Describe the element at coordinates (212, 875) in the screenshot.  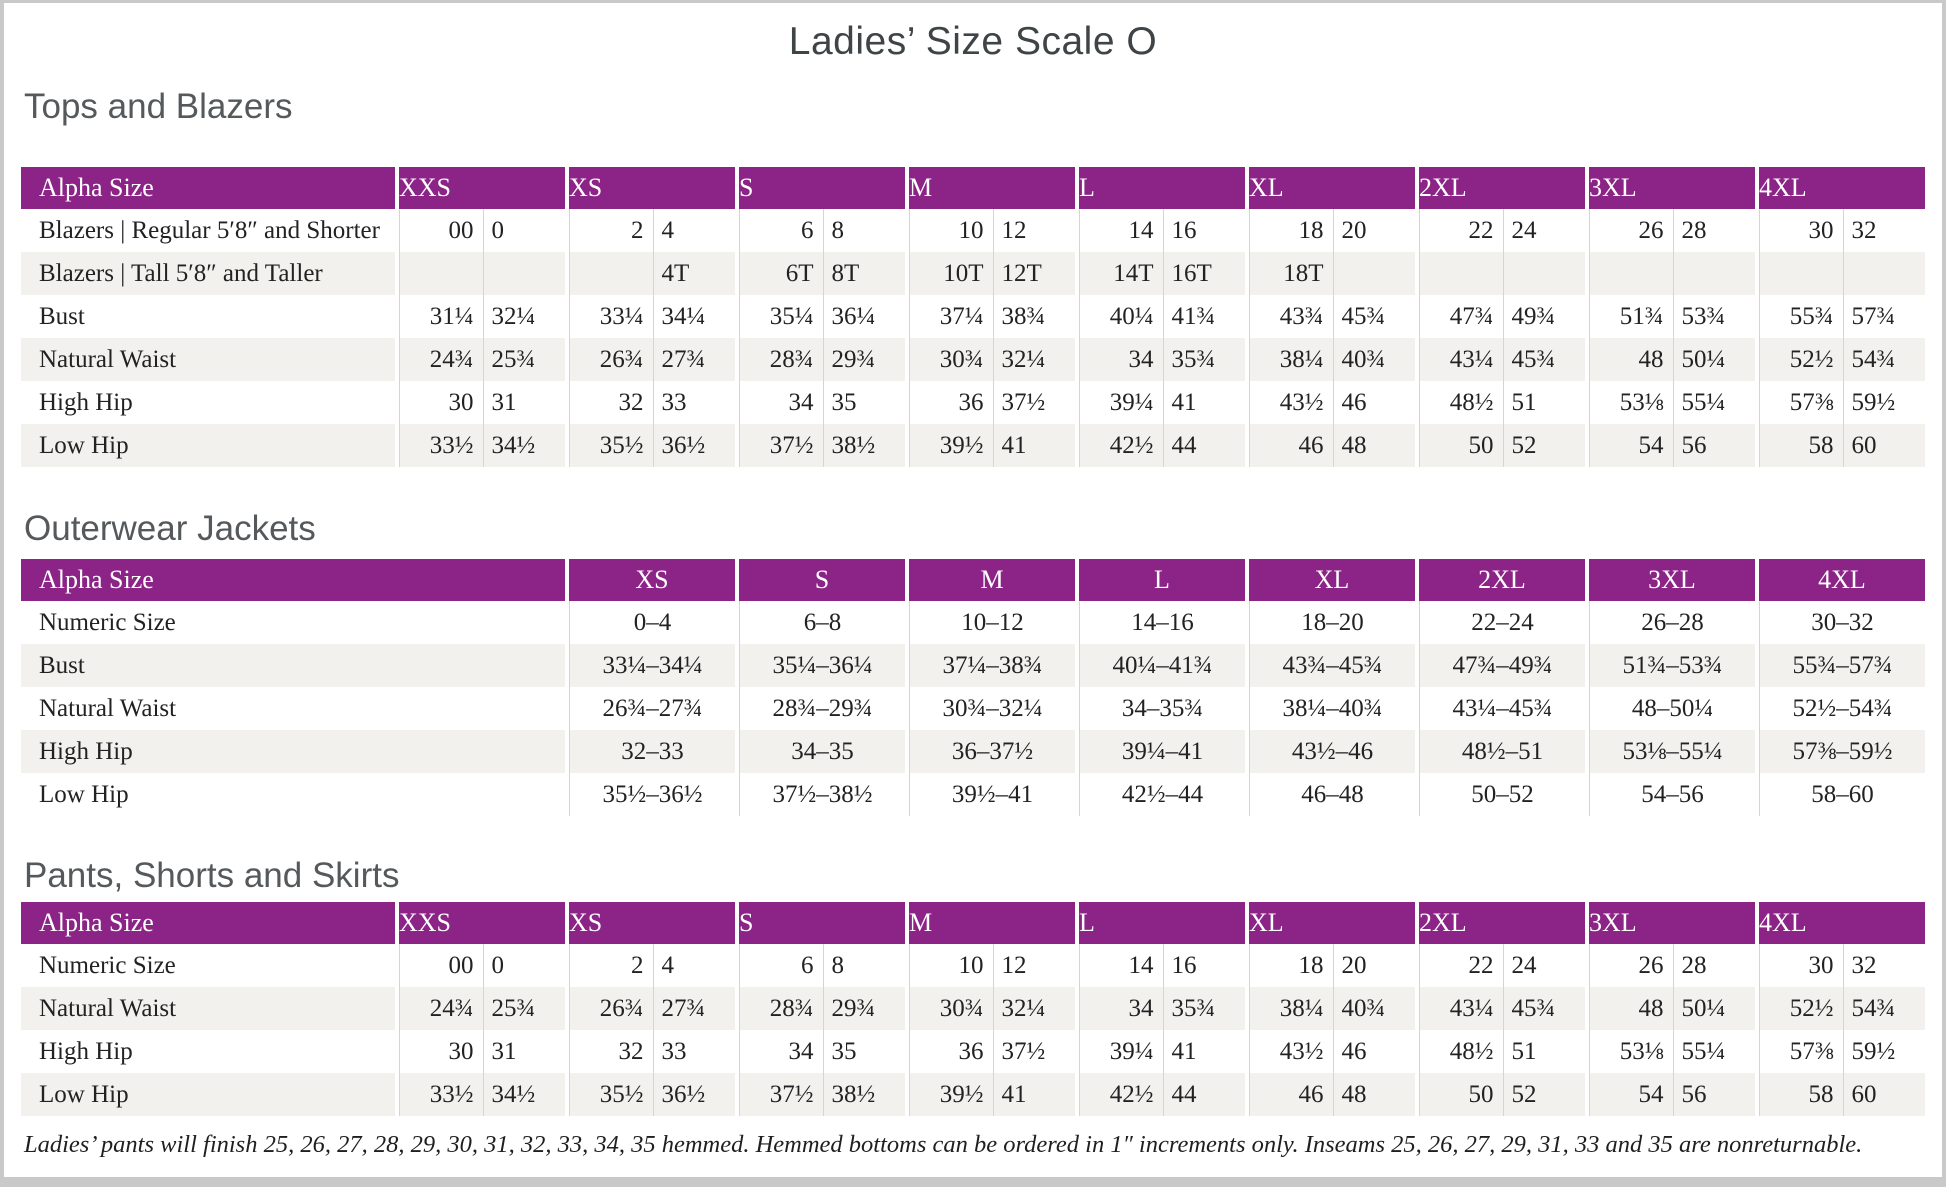
I see `section-heading: Pants, Shorts and Skirts` at that location.